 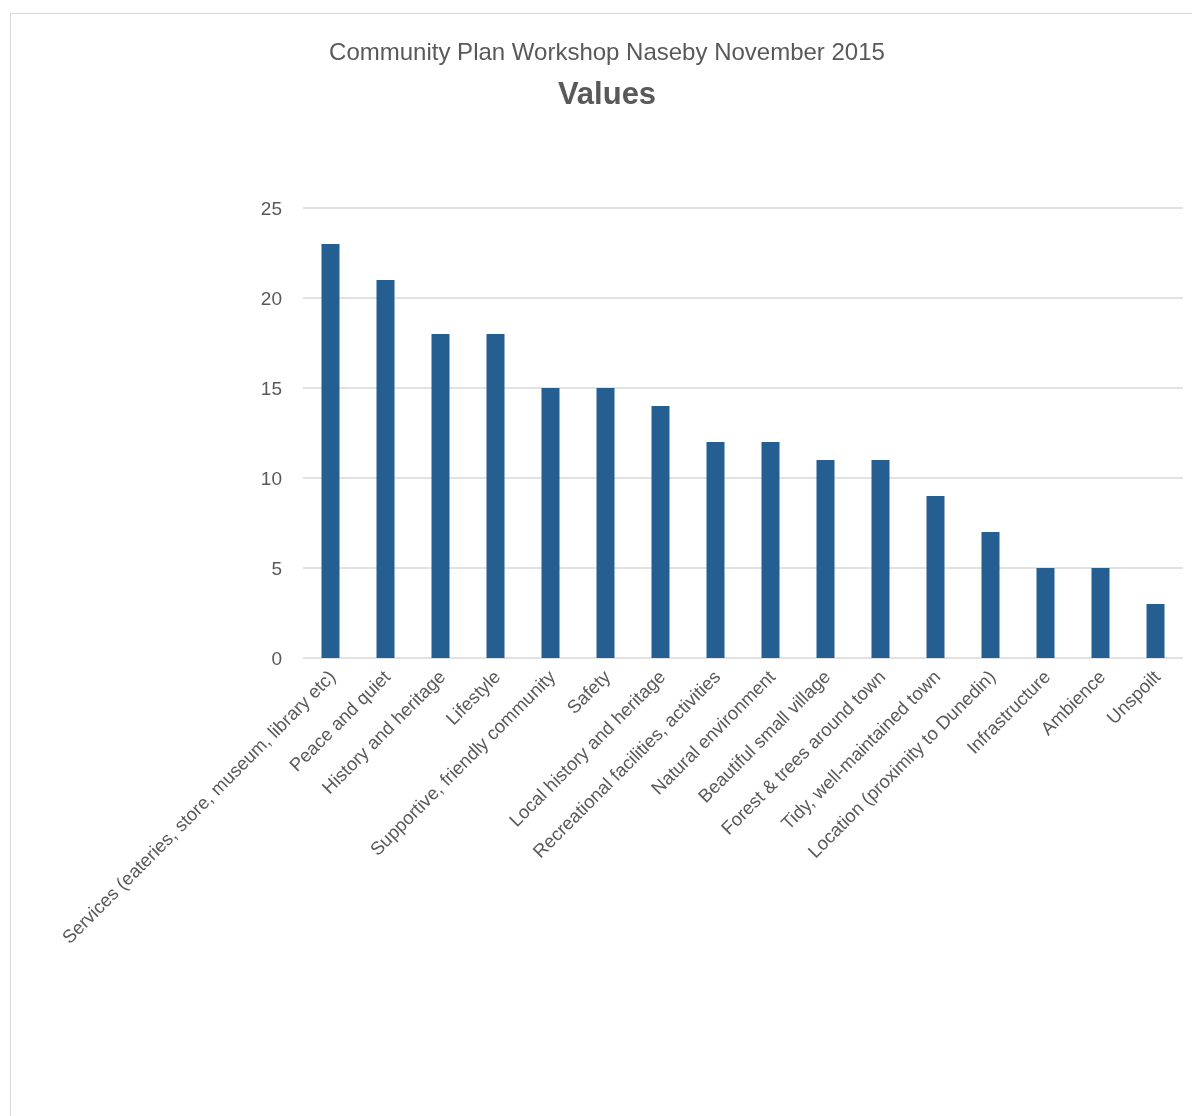 I want to click on y-tick-label: 15, so click(x=271, y=388).